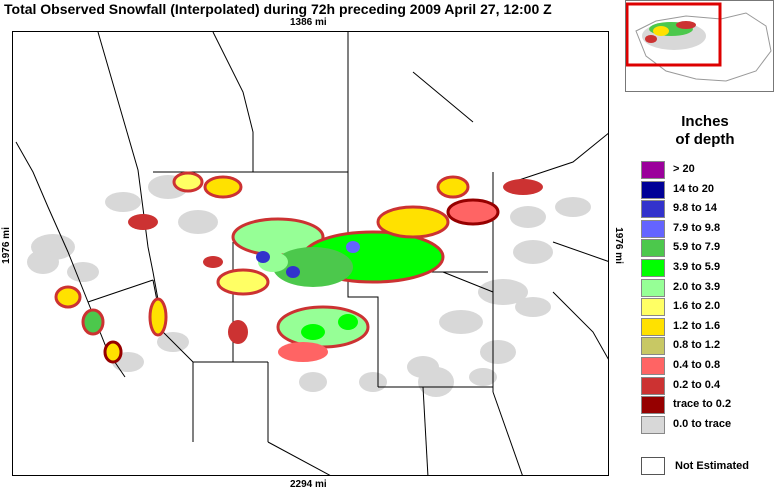 The width and height of the screenshot is (776, 490). Describe the element at coordinates (674, 34) in the screenshot. I see `inset-highlight-frame` at that location.